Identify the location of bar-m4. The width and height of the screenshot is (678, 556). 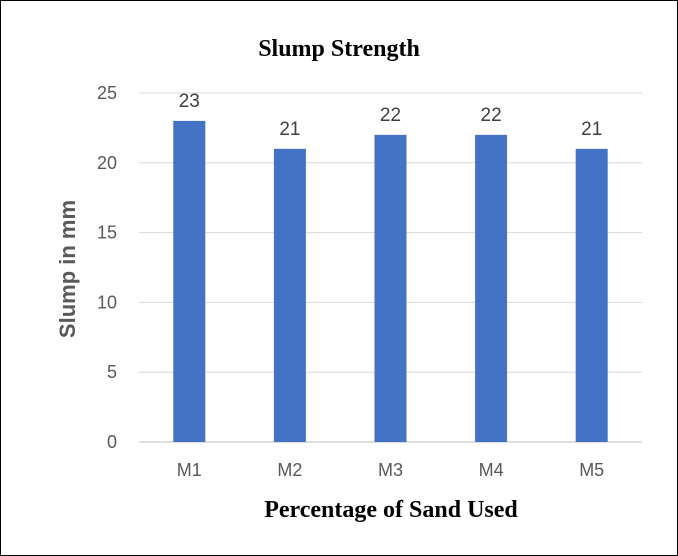
(491, 288).